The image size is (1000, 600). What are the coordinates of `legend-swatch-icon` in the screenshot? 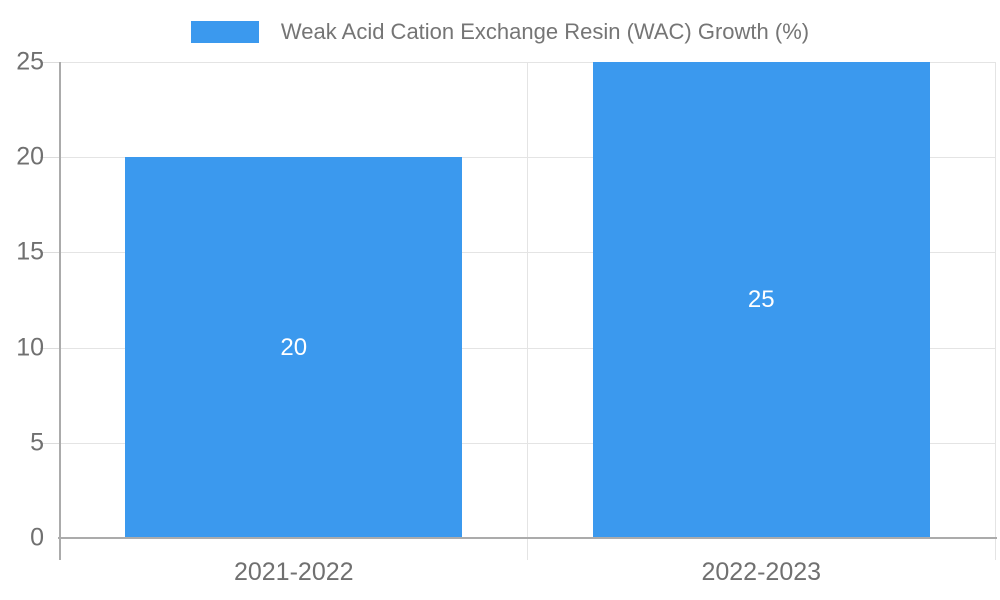 It's located at (224, 32).